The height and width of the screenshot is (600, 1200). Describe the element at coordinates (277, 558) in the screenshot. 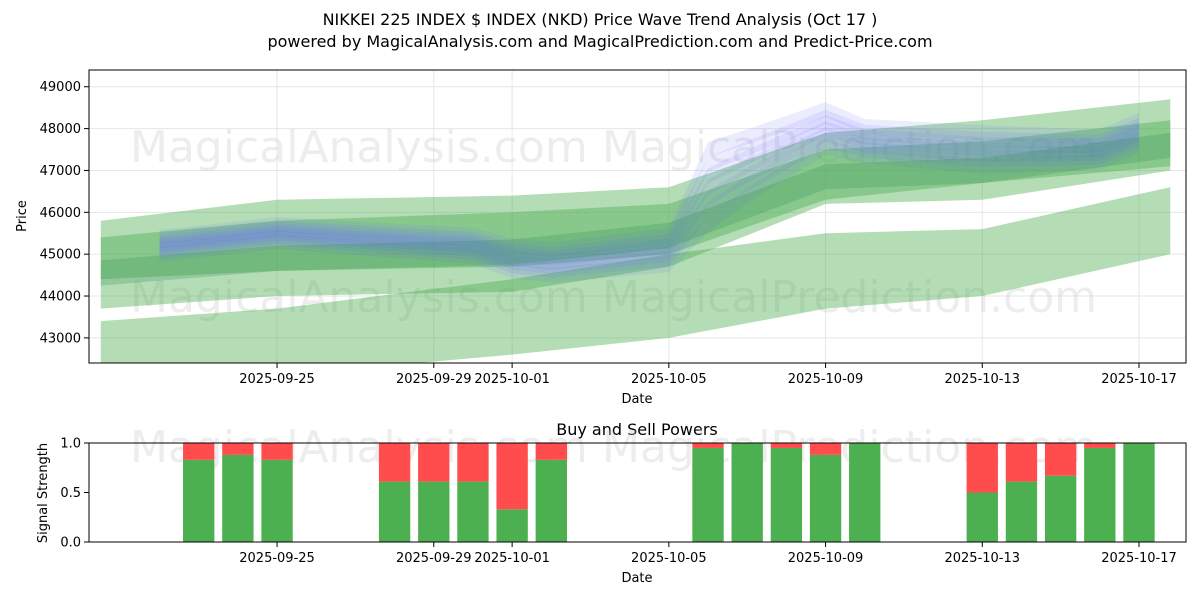

I see `powers-xtick-label-0: 2025-09-25` at that location.